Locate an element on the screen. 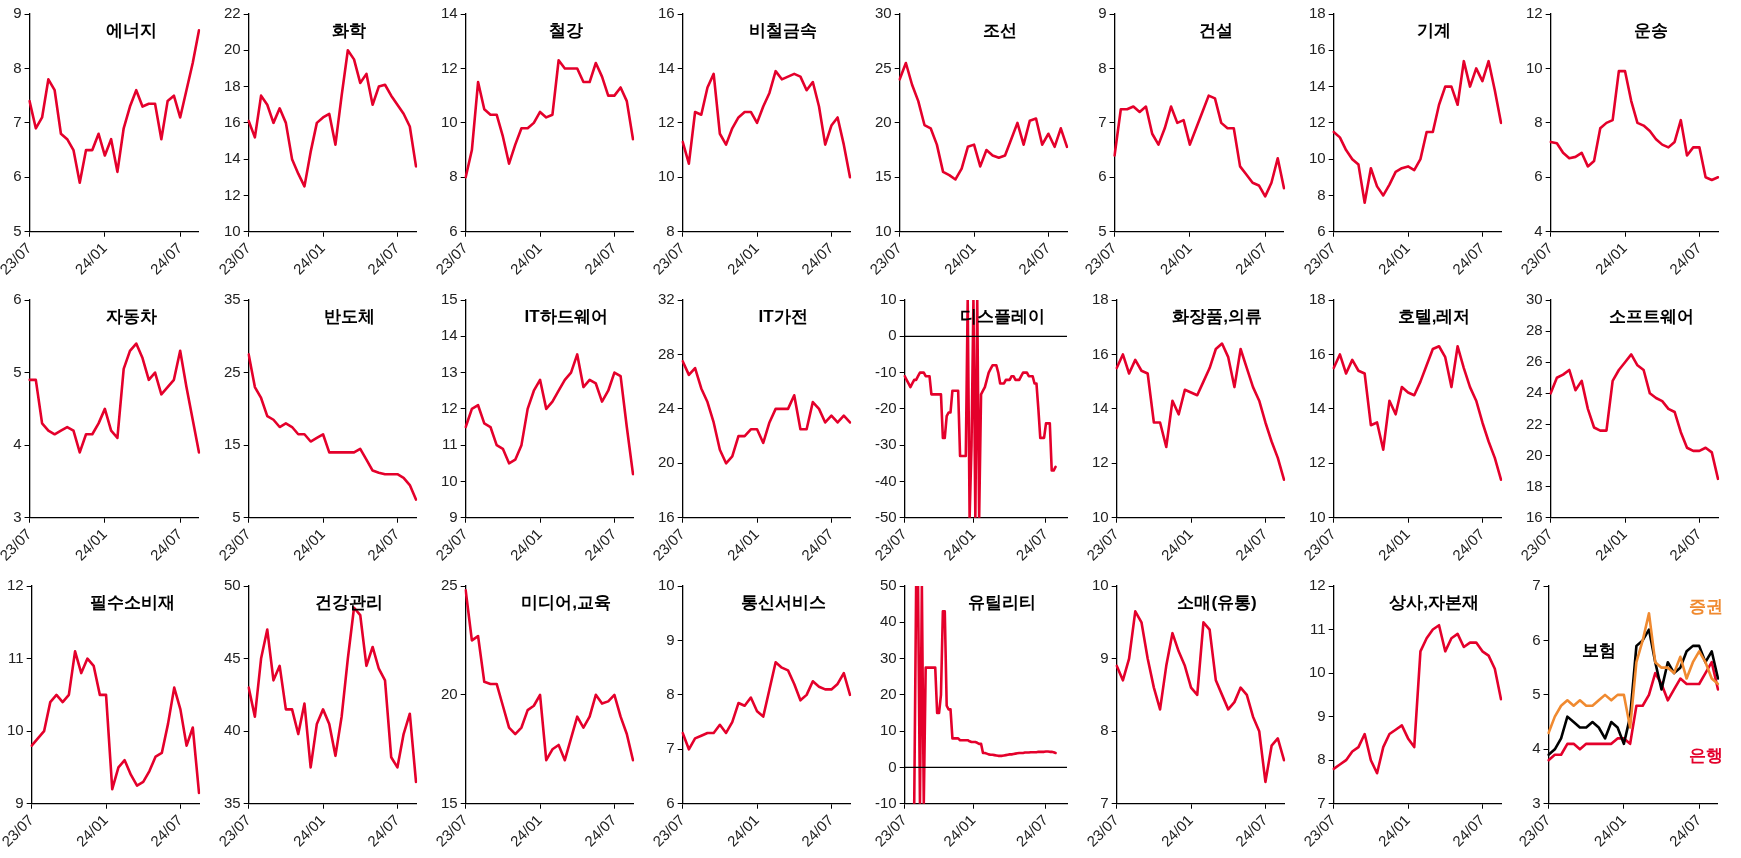 Image resolution: width=1741 pixels, height=858 pixels. chart-title: 에너지 is located at coordinates (131, 30).